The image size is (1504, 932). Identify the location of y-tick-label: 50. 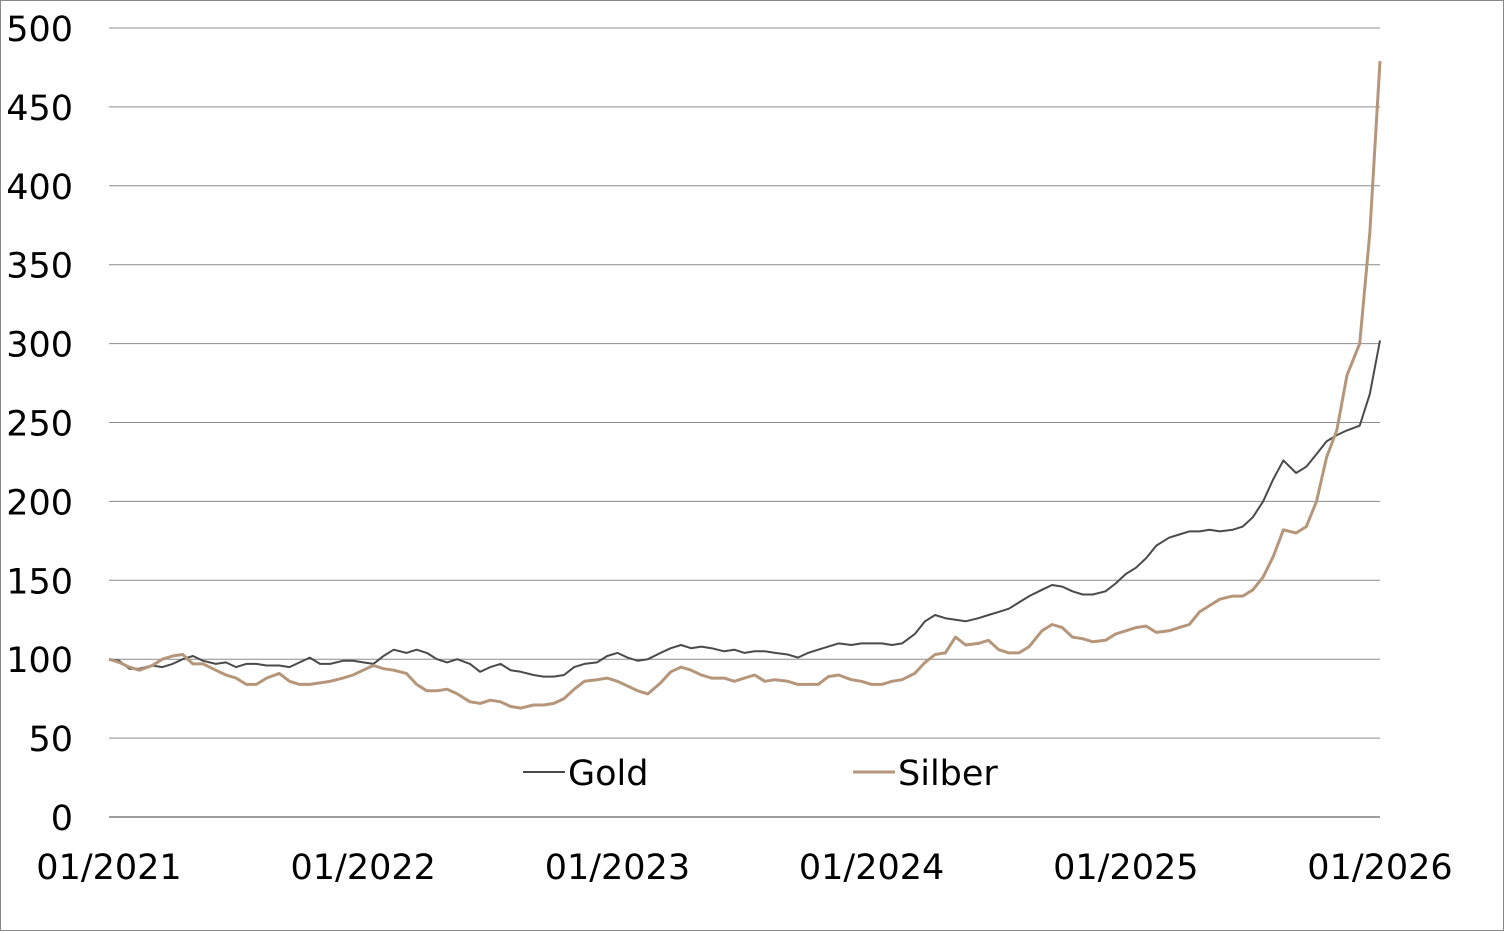
(50, 740).